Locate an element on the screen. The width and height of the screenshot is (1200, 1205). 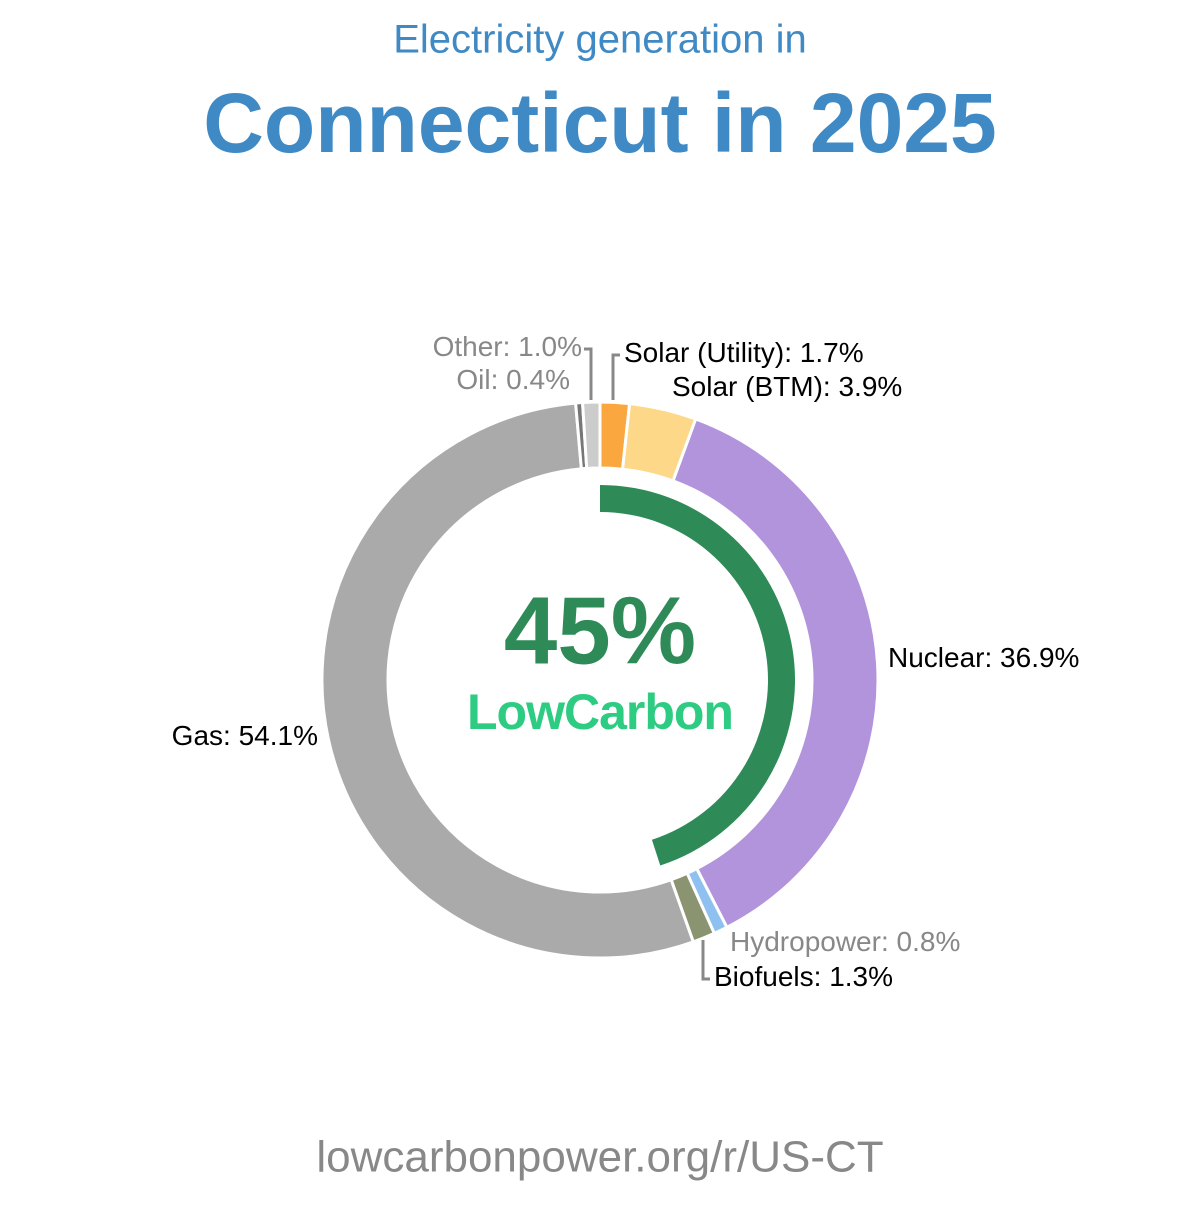
label-value: 1.0% is located at coordinates (550, 346).